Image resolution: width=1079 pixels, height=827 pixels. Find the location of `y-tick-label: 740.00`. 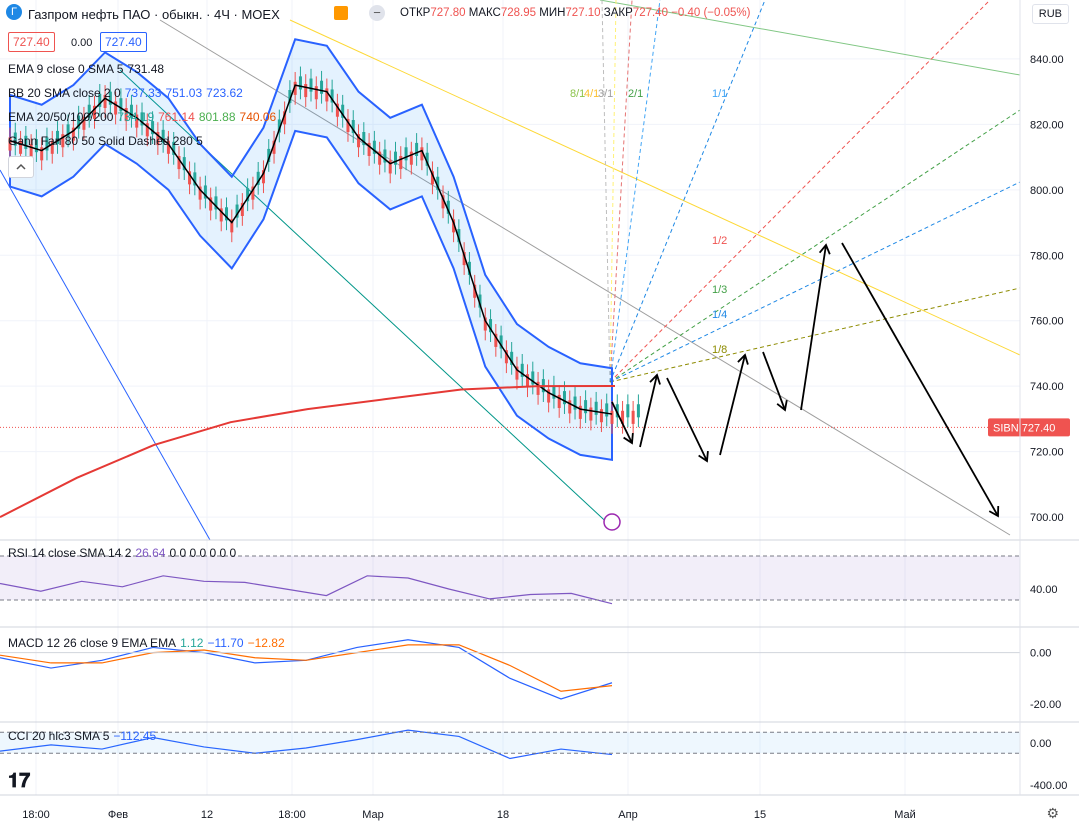

y-tick-label: 740.00 is located at coordinates (1047, 387).